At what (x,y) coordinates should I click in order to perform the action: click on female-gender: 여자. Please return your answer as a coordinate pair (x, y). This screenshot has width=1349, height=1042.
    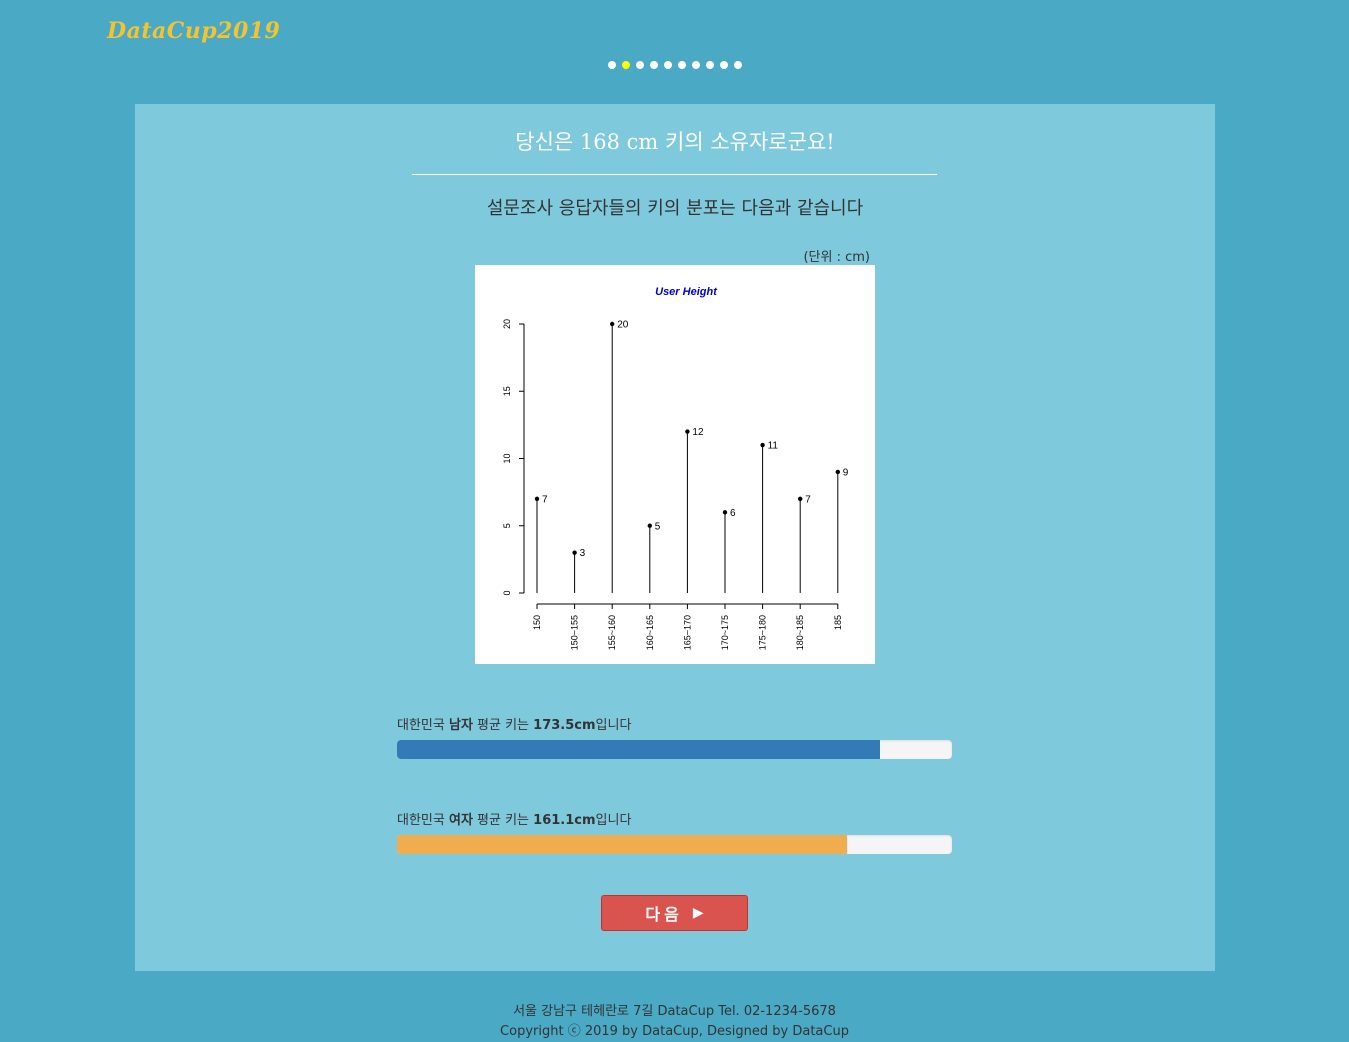
    Looking at the image, I should click on (460, 820).